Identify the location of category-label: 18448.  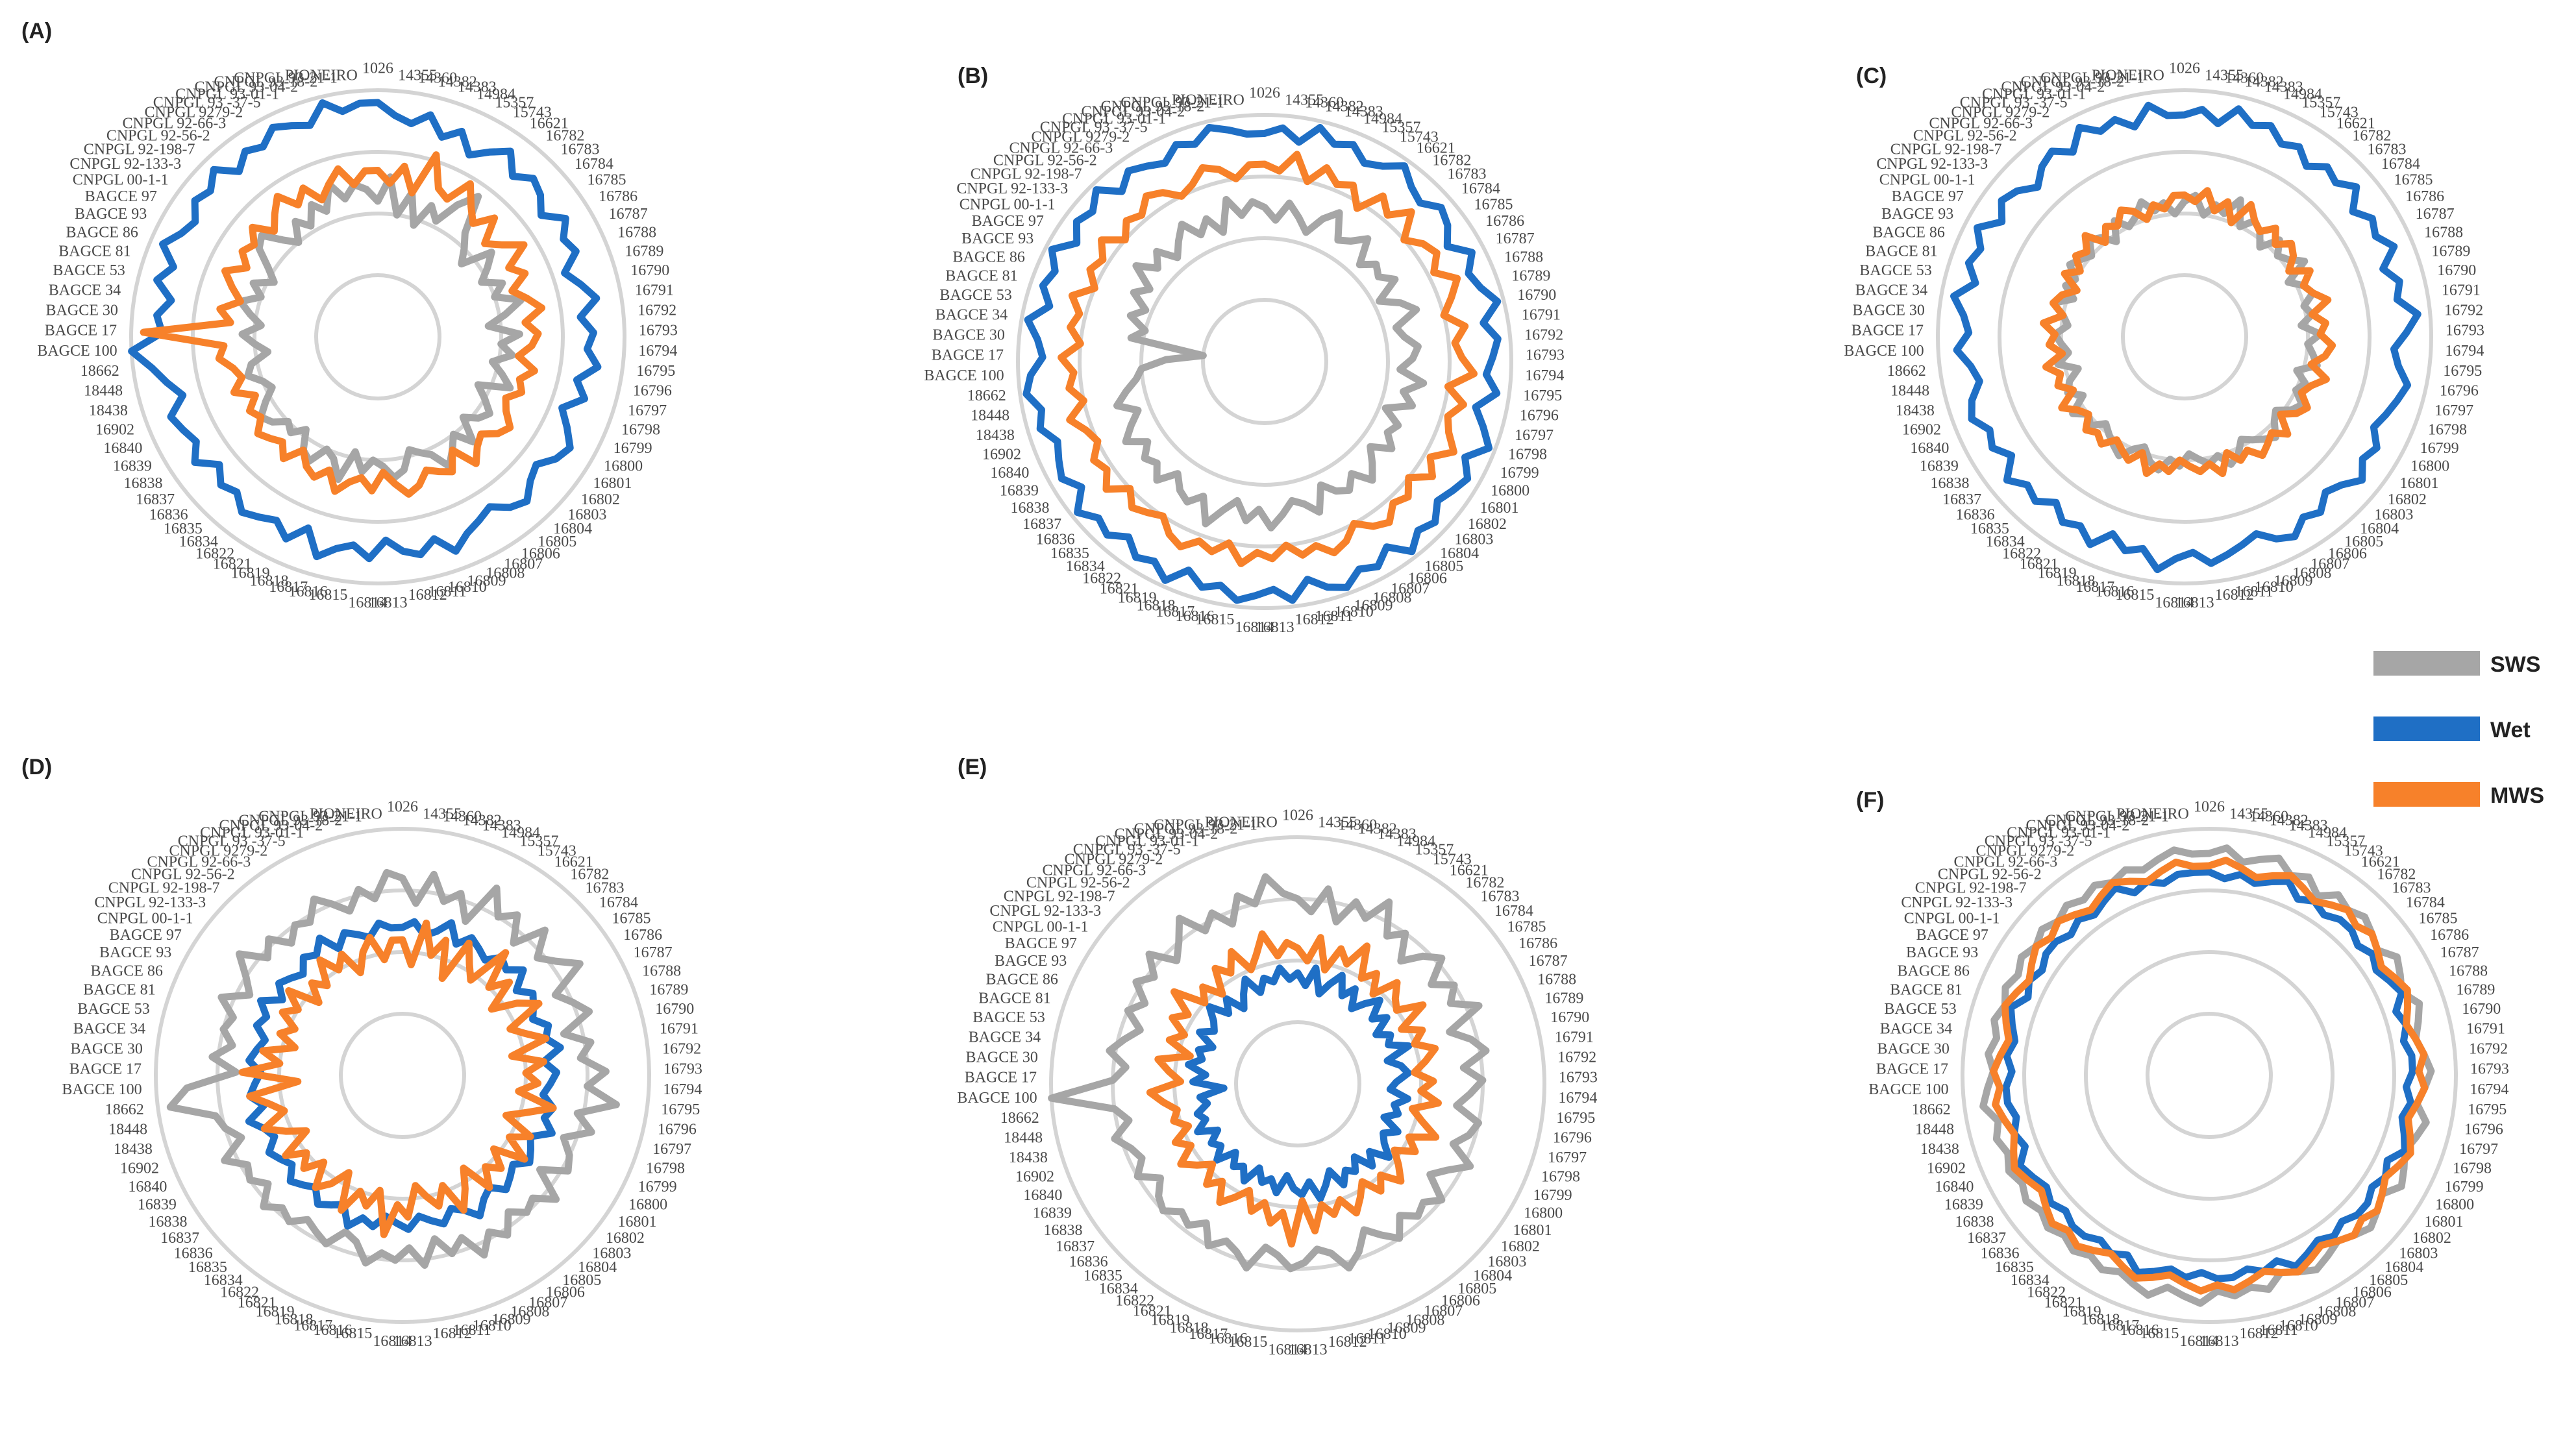
(1023, 1138).